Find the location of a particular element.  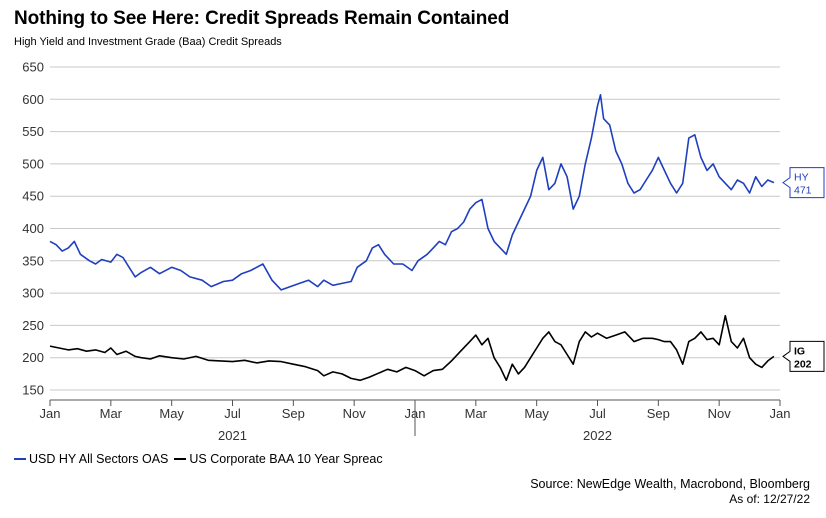

y-tick-label-450: 450 is located at coordinates (33, 196).